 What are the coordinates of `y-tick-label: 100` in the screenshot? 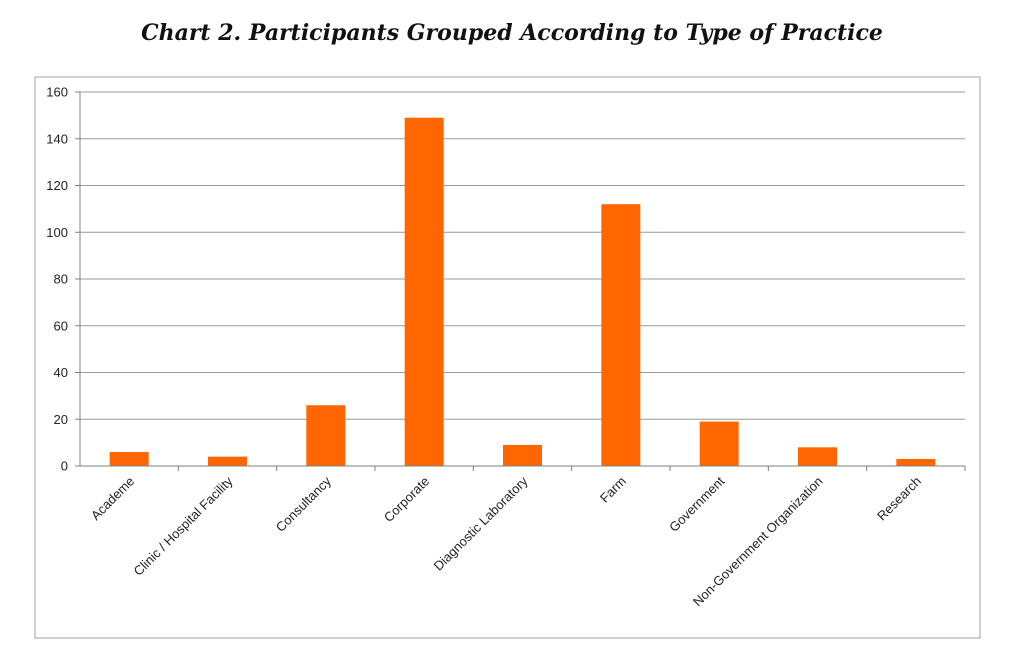 It's located at (57, 232).